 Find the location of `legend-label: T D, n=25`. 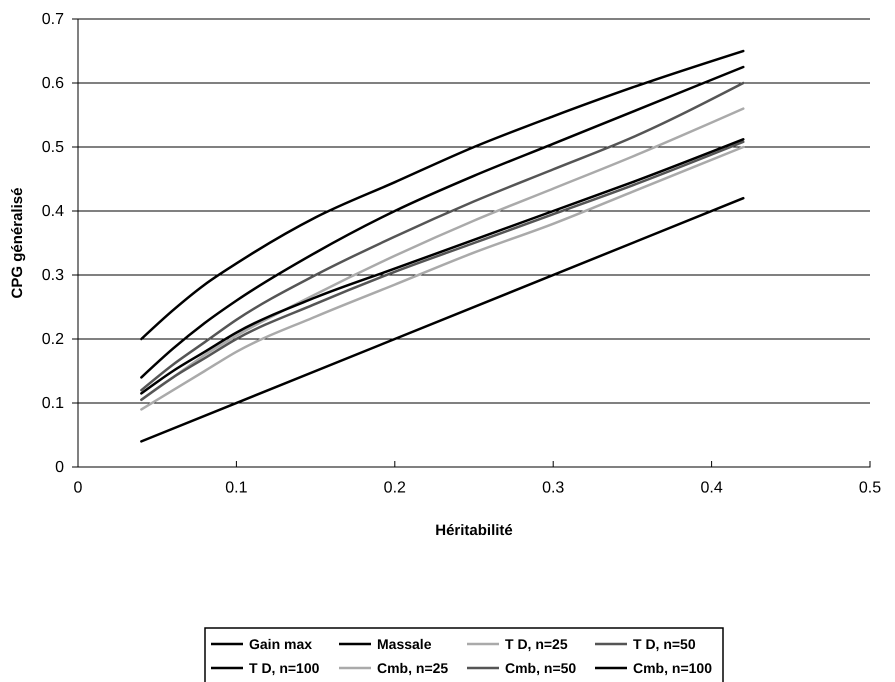

legend-label: T D, n=25 is located at coordinates (536, 644).